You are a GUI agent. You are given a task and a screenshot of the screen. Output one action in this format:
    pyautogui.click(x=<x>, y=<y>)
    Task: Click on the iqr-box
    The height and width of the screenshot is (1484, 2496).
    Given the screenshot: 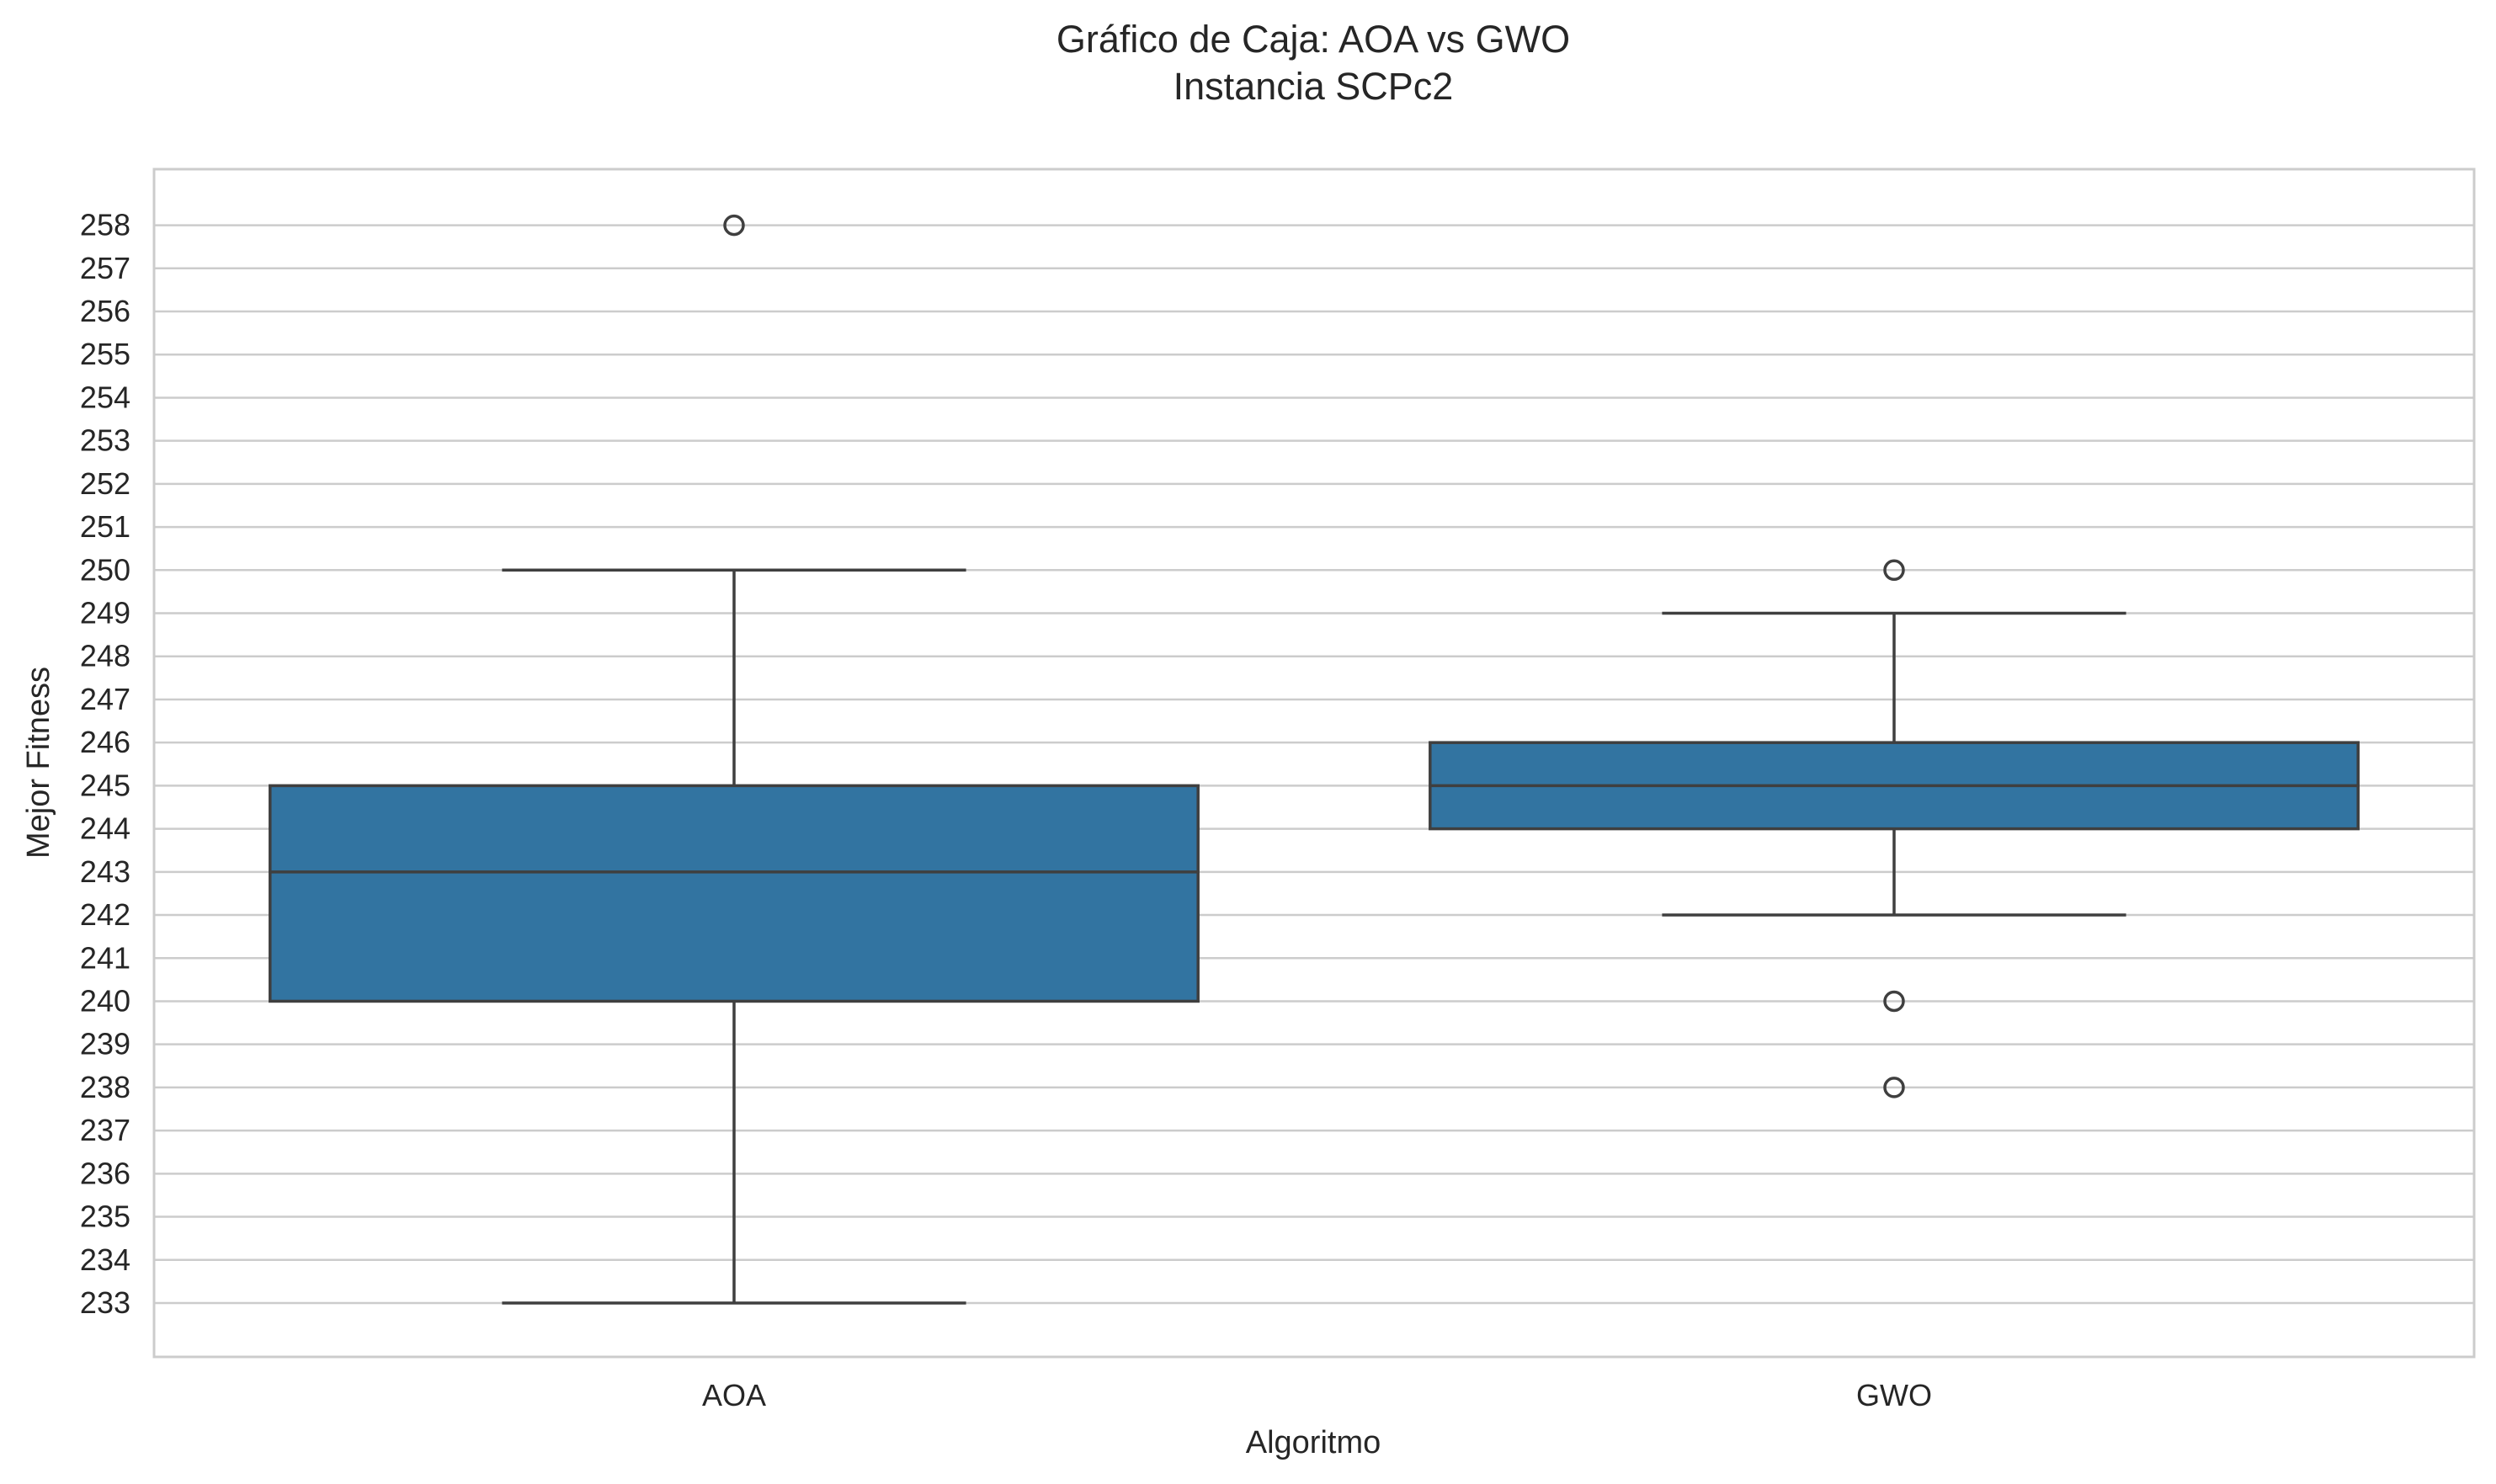 What is the action you would take?
    pyautogui.click(x=734, y=893)
    